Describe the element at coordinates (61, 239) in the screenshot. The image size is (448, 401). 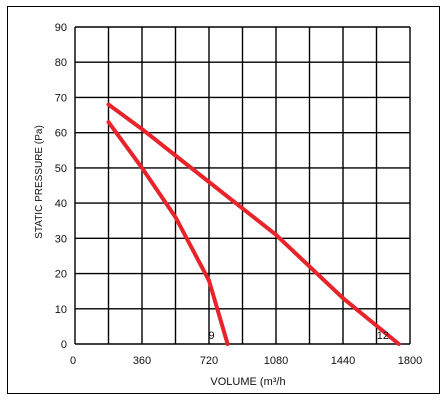
I see `y-tick-label: 30` at that location.